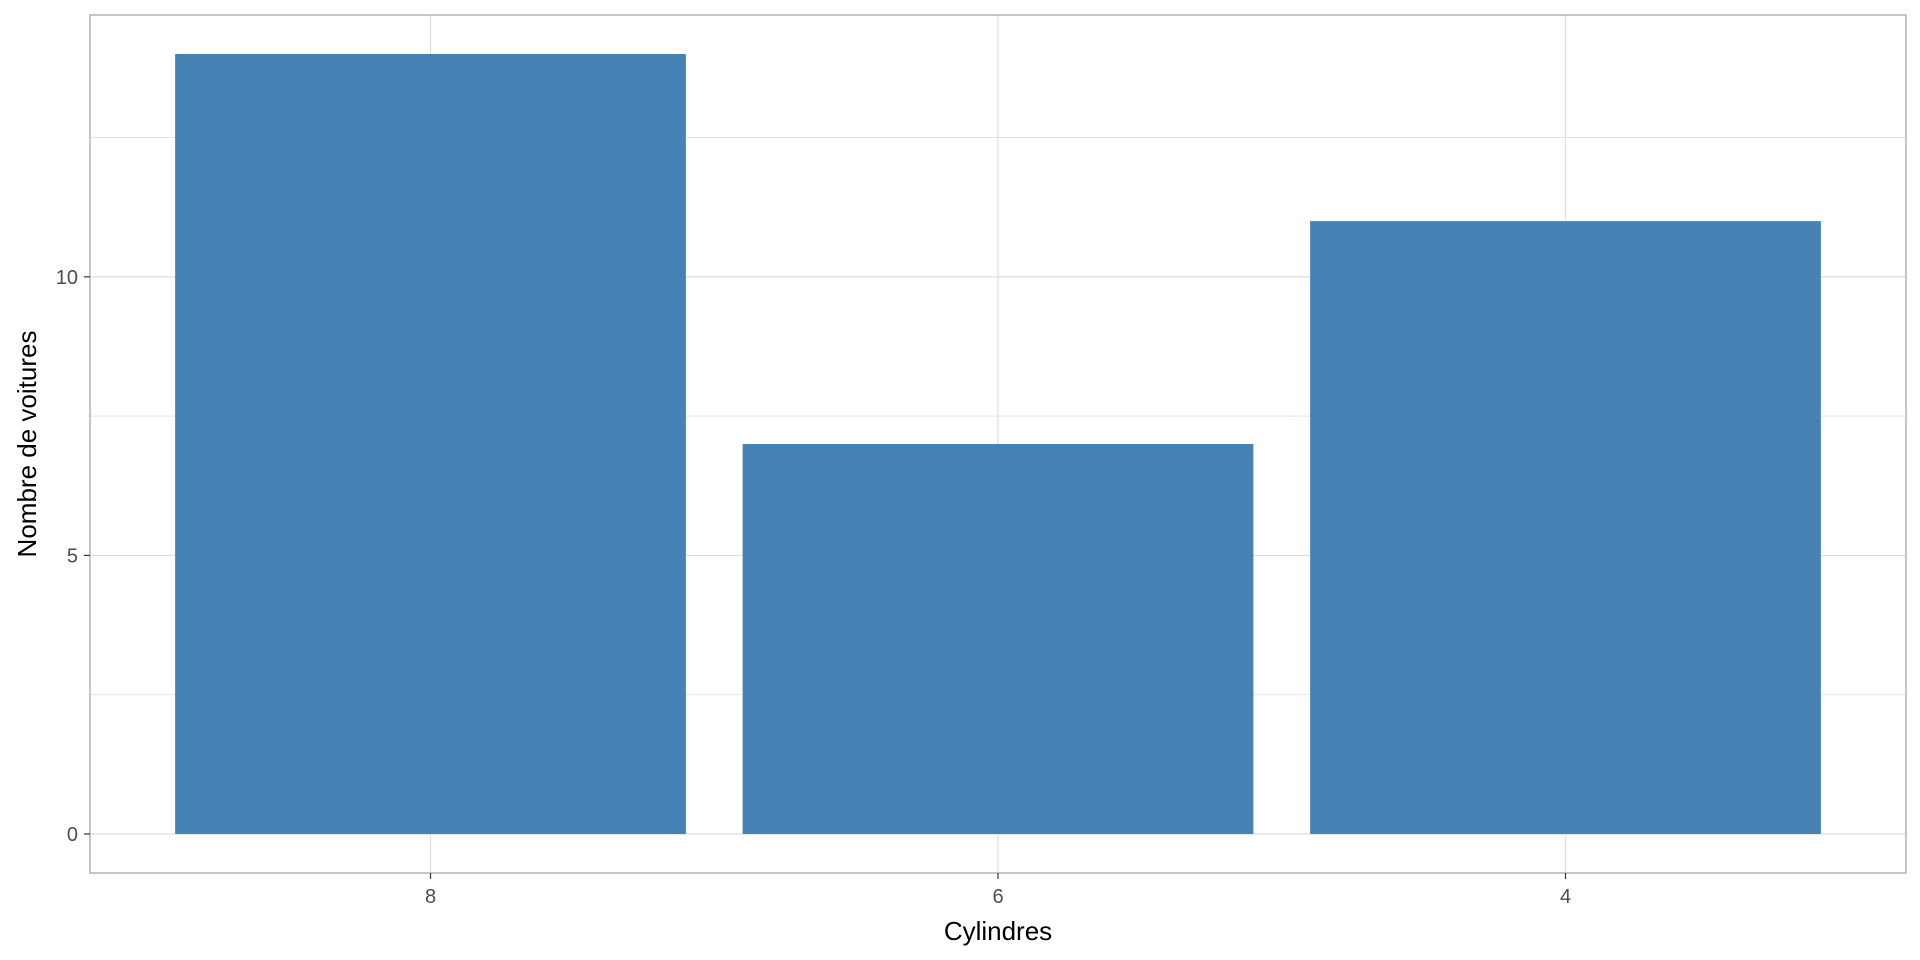 This screenshot has height=960, width=1920. What do you see at coordinates (72, 835) in the screenshot?
I see `y-tick-label: 0` at bounding box center [72, 835].